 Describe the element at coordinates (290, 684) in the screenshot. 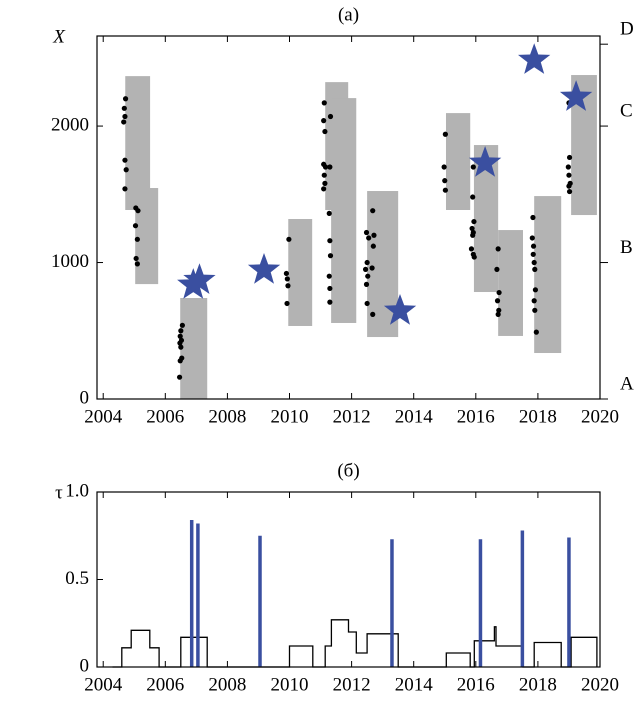

I see `x-tick-label: 2010` at that location.